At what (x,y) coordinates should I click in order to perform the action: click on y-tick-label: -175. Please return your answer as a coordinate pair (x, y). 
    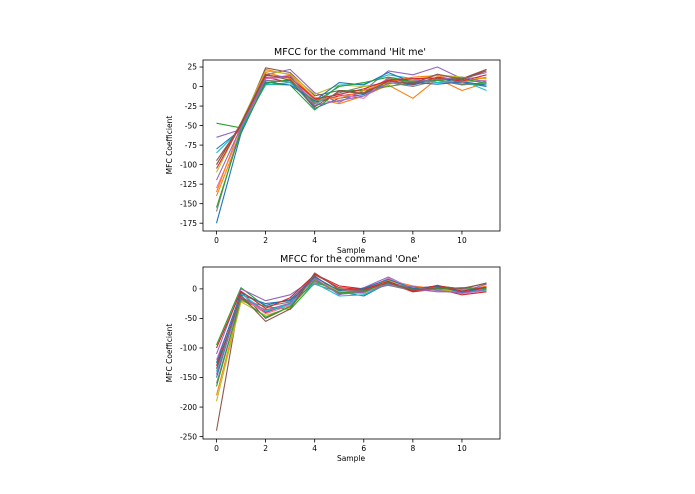
    Looking at the image, I should click on (188, 223).